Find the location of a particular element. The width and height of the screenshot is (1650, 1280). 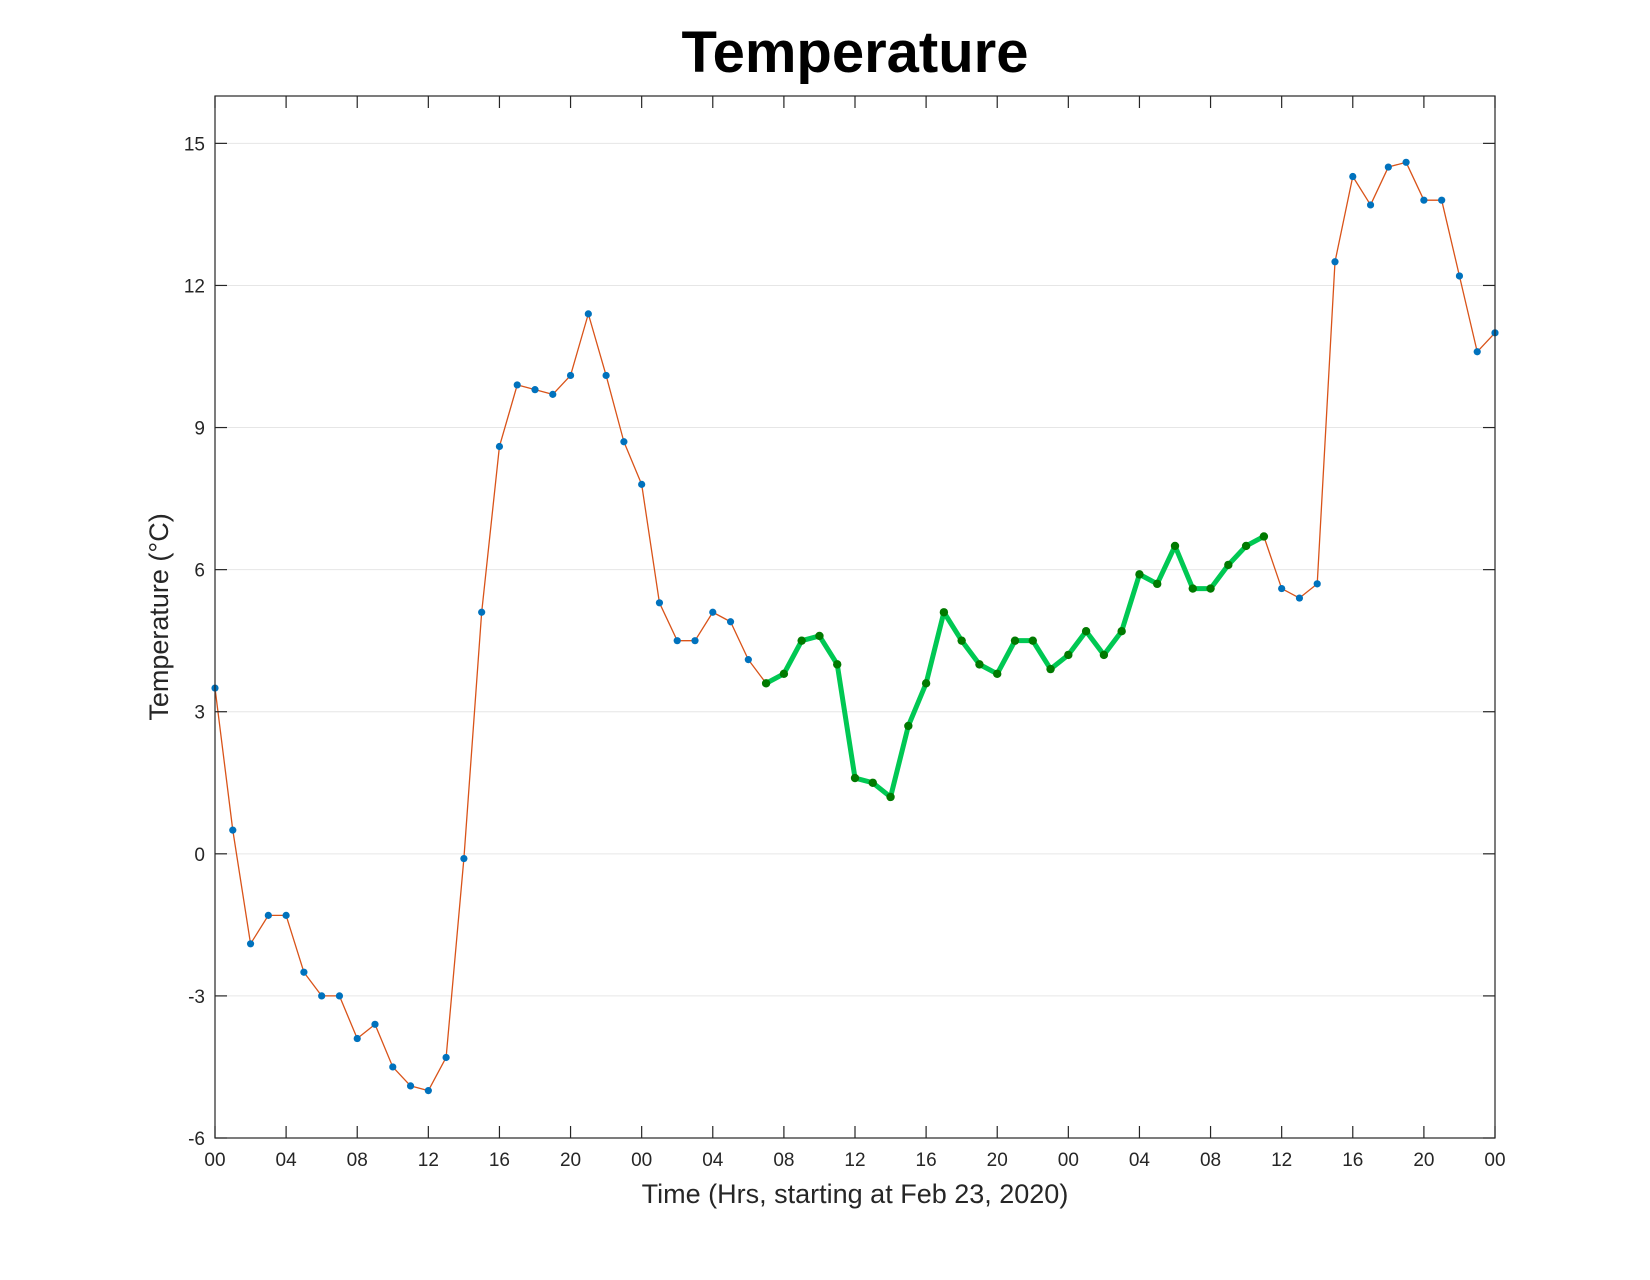

y-tick-label: 6 is located at coordinates (199, 571).